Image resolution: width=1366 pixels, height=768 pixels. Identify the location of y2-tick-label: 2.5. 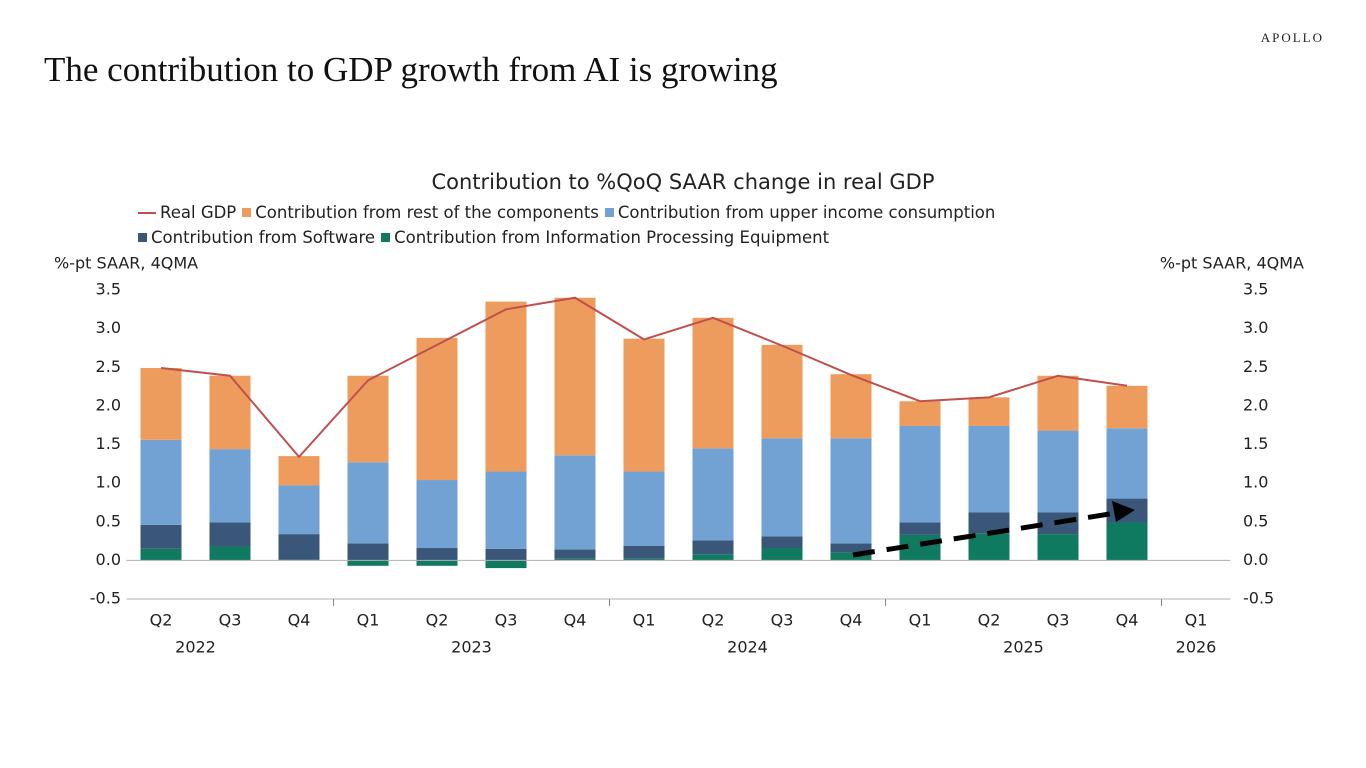
(1255, 366).